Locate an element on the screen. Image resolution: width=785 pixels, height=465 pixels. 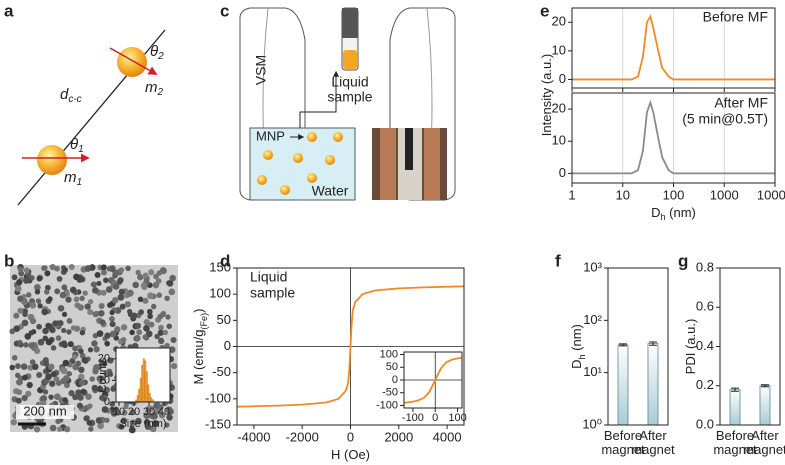
y-tick-label: 10⁰ is located at coordinates (592, 423).